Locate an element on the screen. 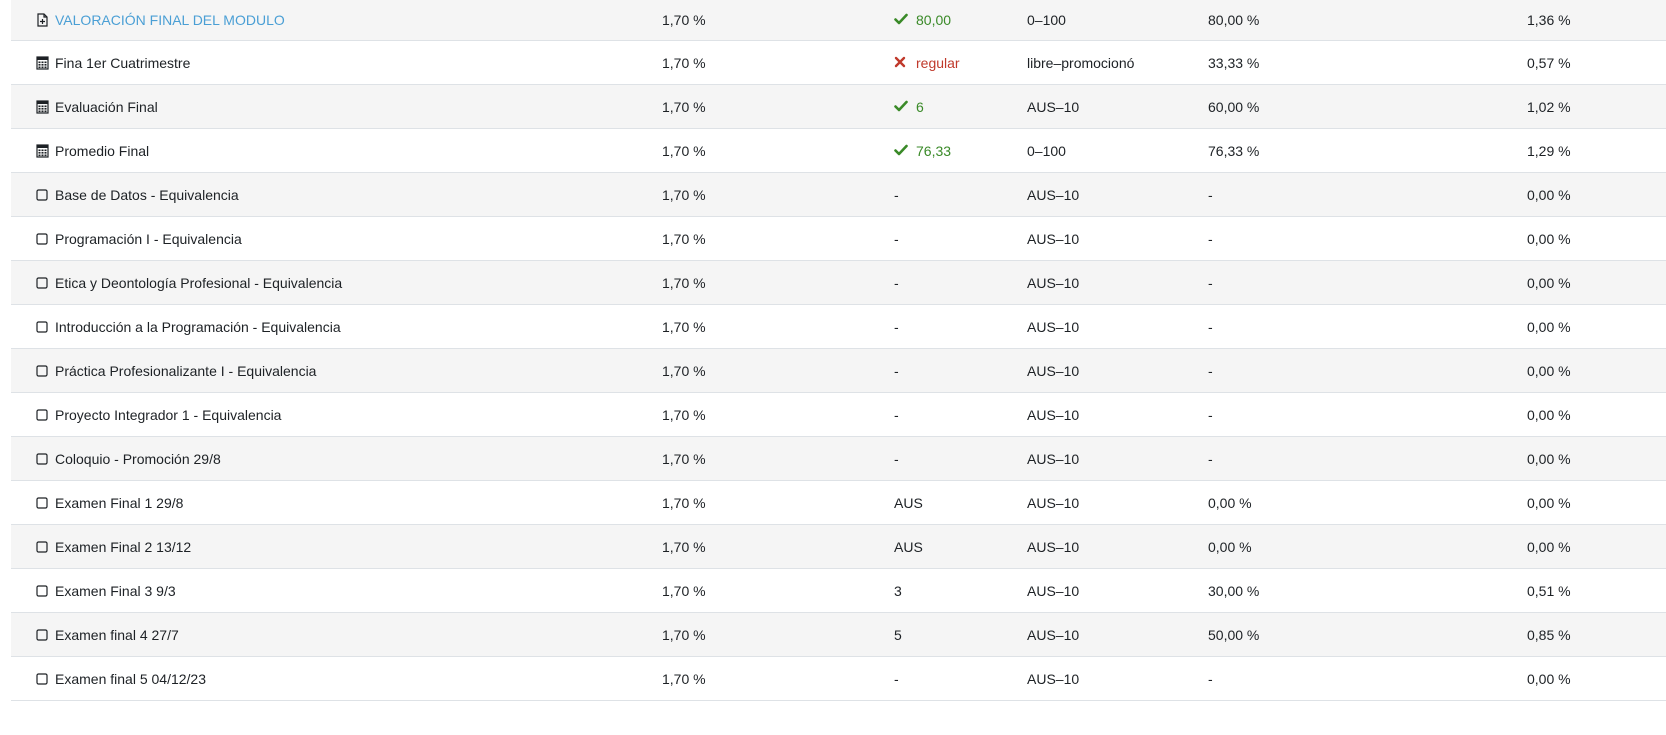 The width and height of the screenshot is (1666, 735). contribution-value: 0,57 % is located at coordinates (1549, 62).